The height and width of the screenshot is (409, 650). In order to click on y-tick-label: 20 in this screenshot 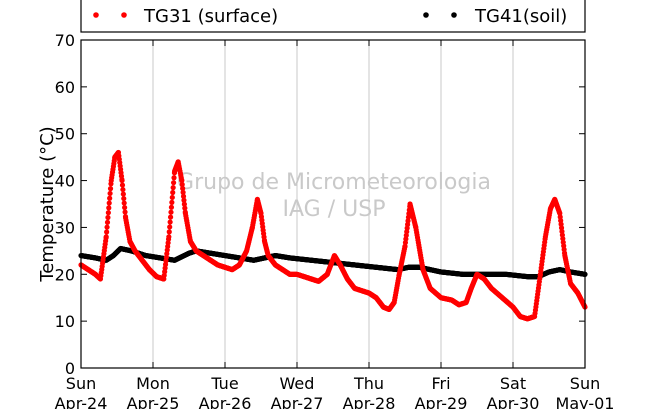, I will do `click(65, 274)`.